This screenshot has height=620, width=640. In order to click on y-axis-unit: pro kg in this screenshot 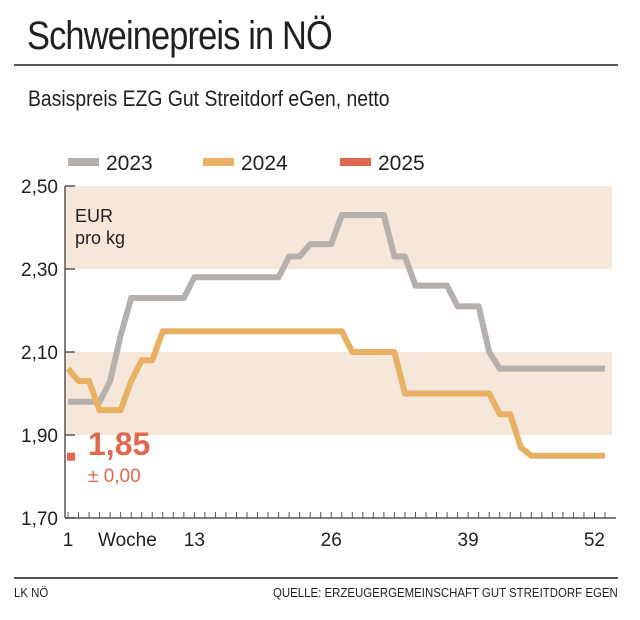, I will do `click(100, 238)`.